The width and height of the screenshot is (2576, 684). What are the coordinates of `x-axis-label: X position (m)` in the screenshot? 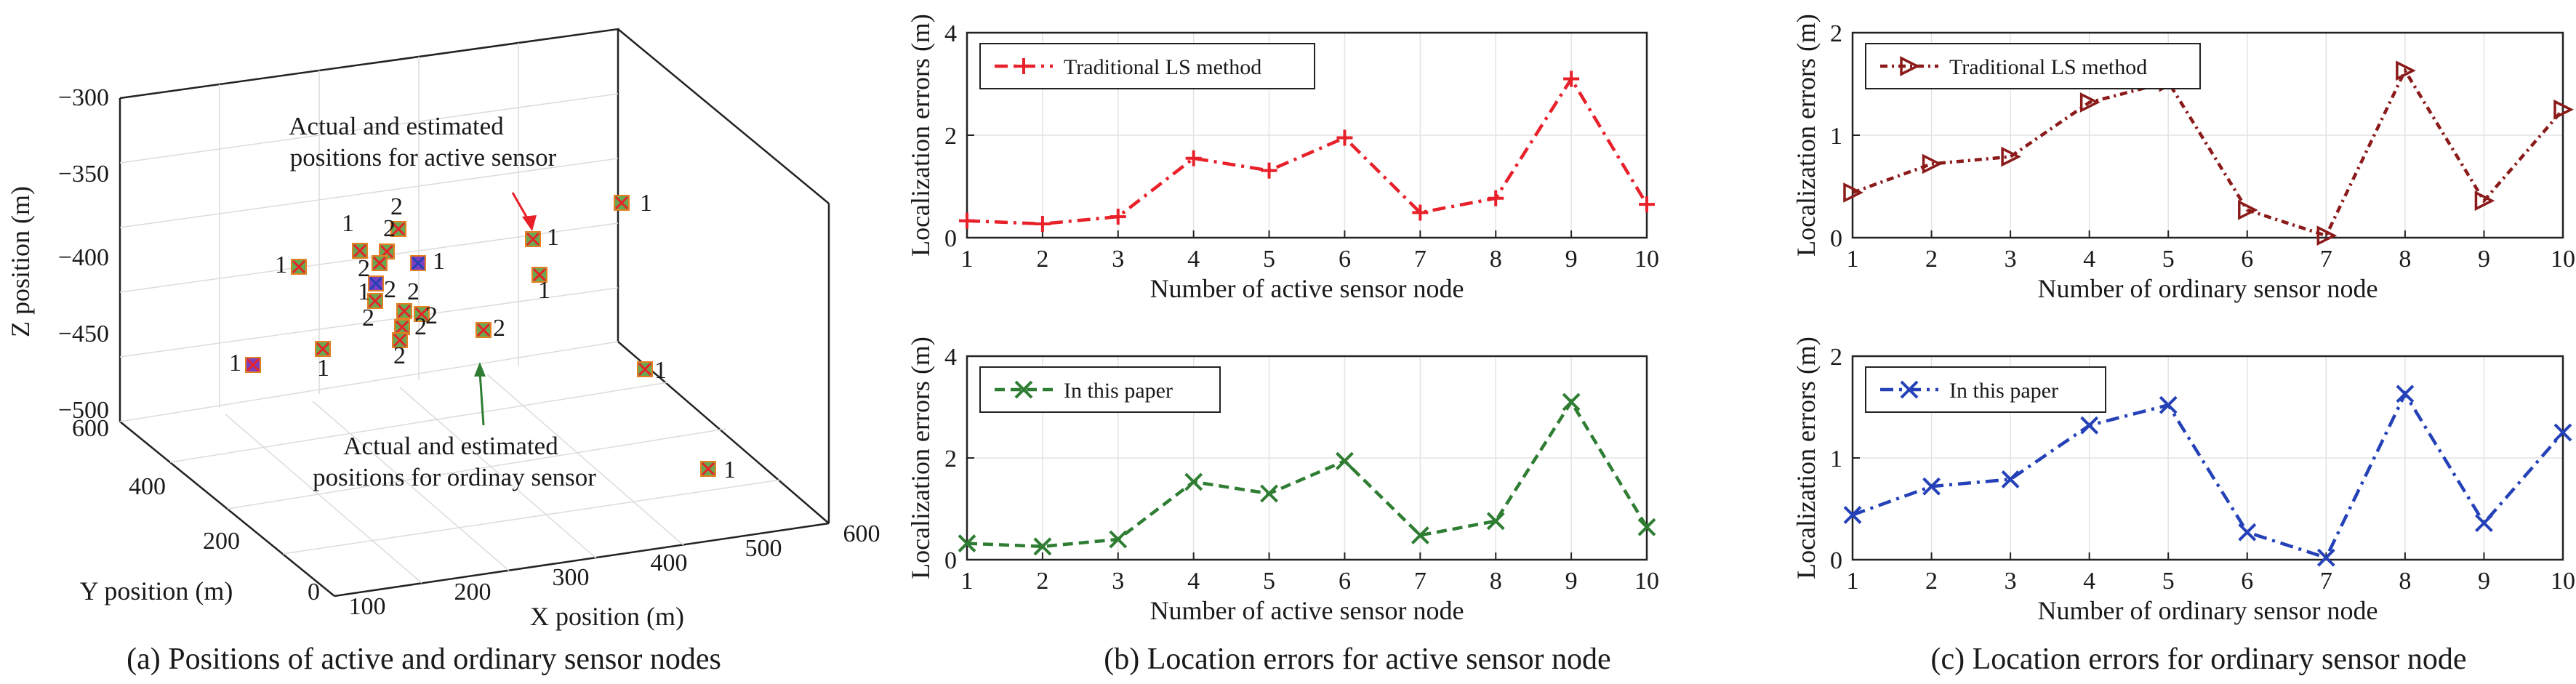 It's located at (607, 616).